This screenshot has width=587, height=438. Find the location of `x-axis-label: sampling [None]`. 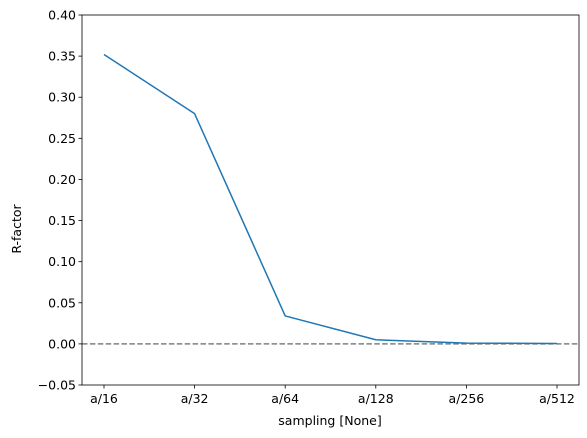

x-axis-label: sampling [None] is located at coordinates (329, 420).